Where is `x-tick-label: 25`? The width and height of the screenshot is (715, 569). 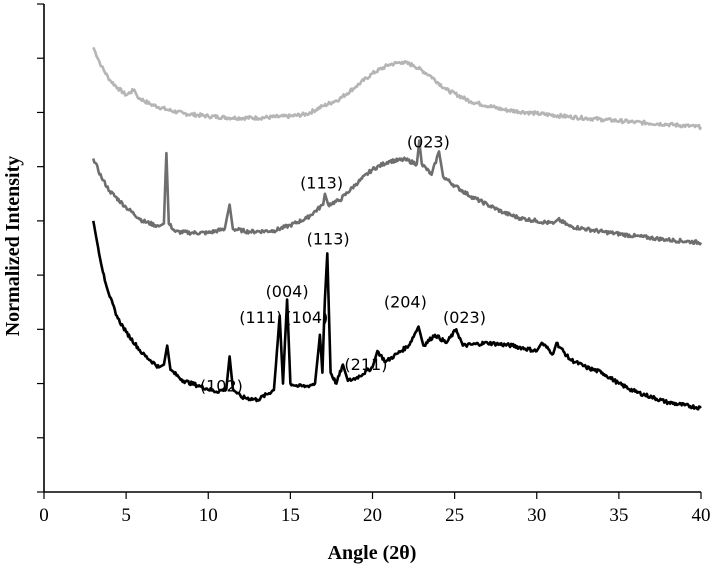
x-tick-label: 25 is located at coordinates (454, 515).